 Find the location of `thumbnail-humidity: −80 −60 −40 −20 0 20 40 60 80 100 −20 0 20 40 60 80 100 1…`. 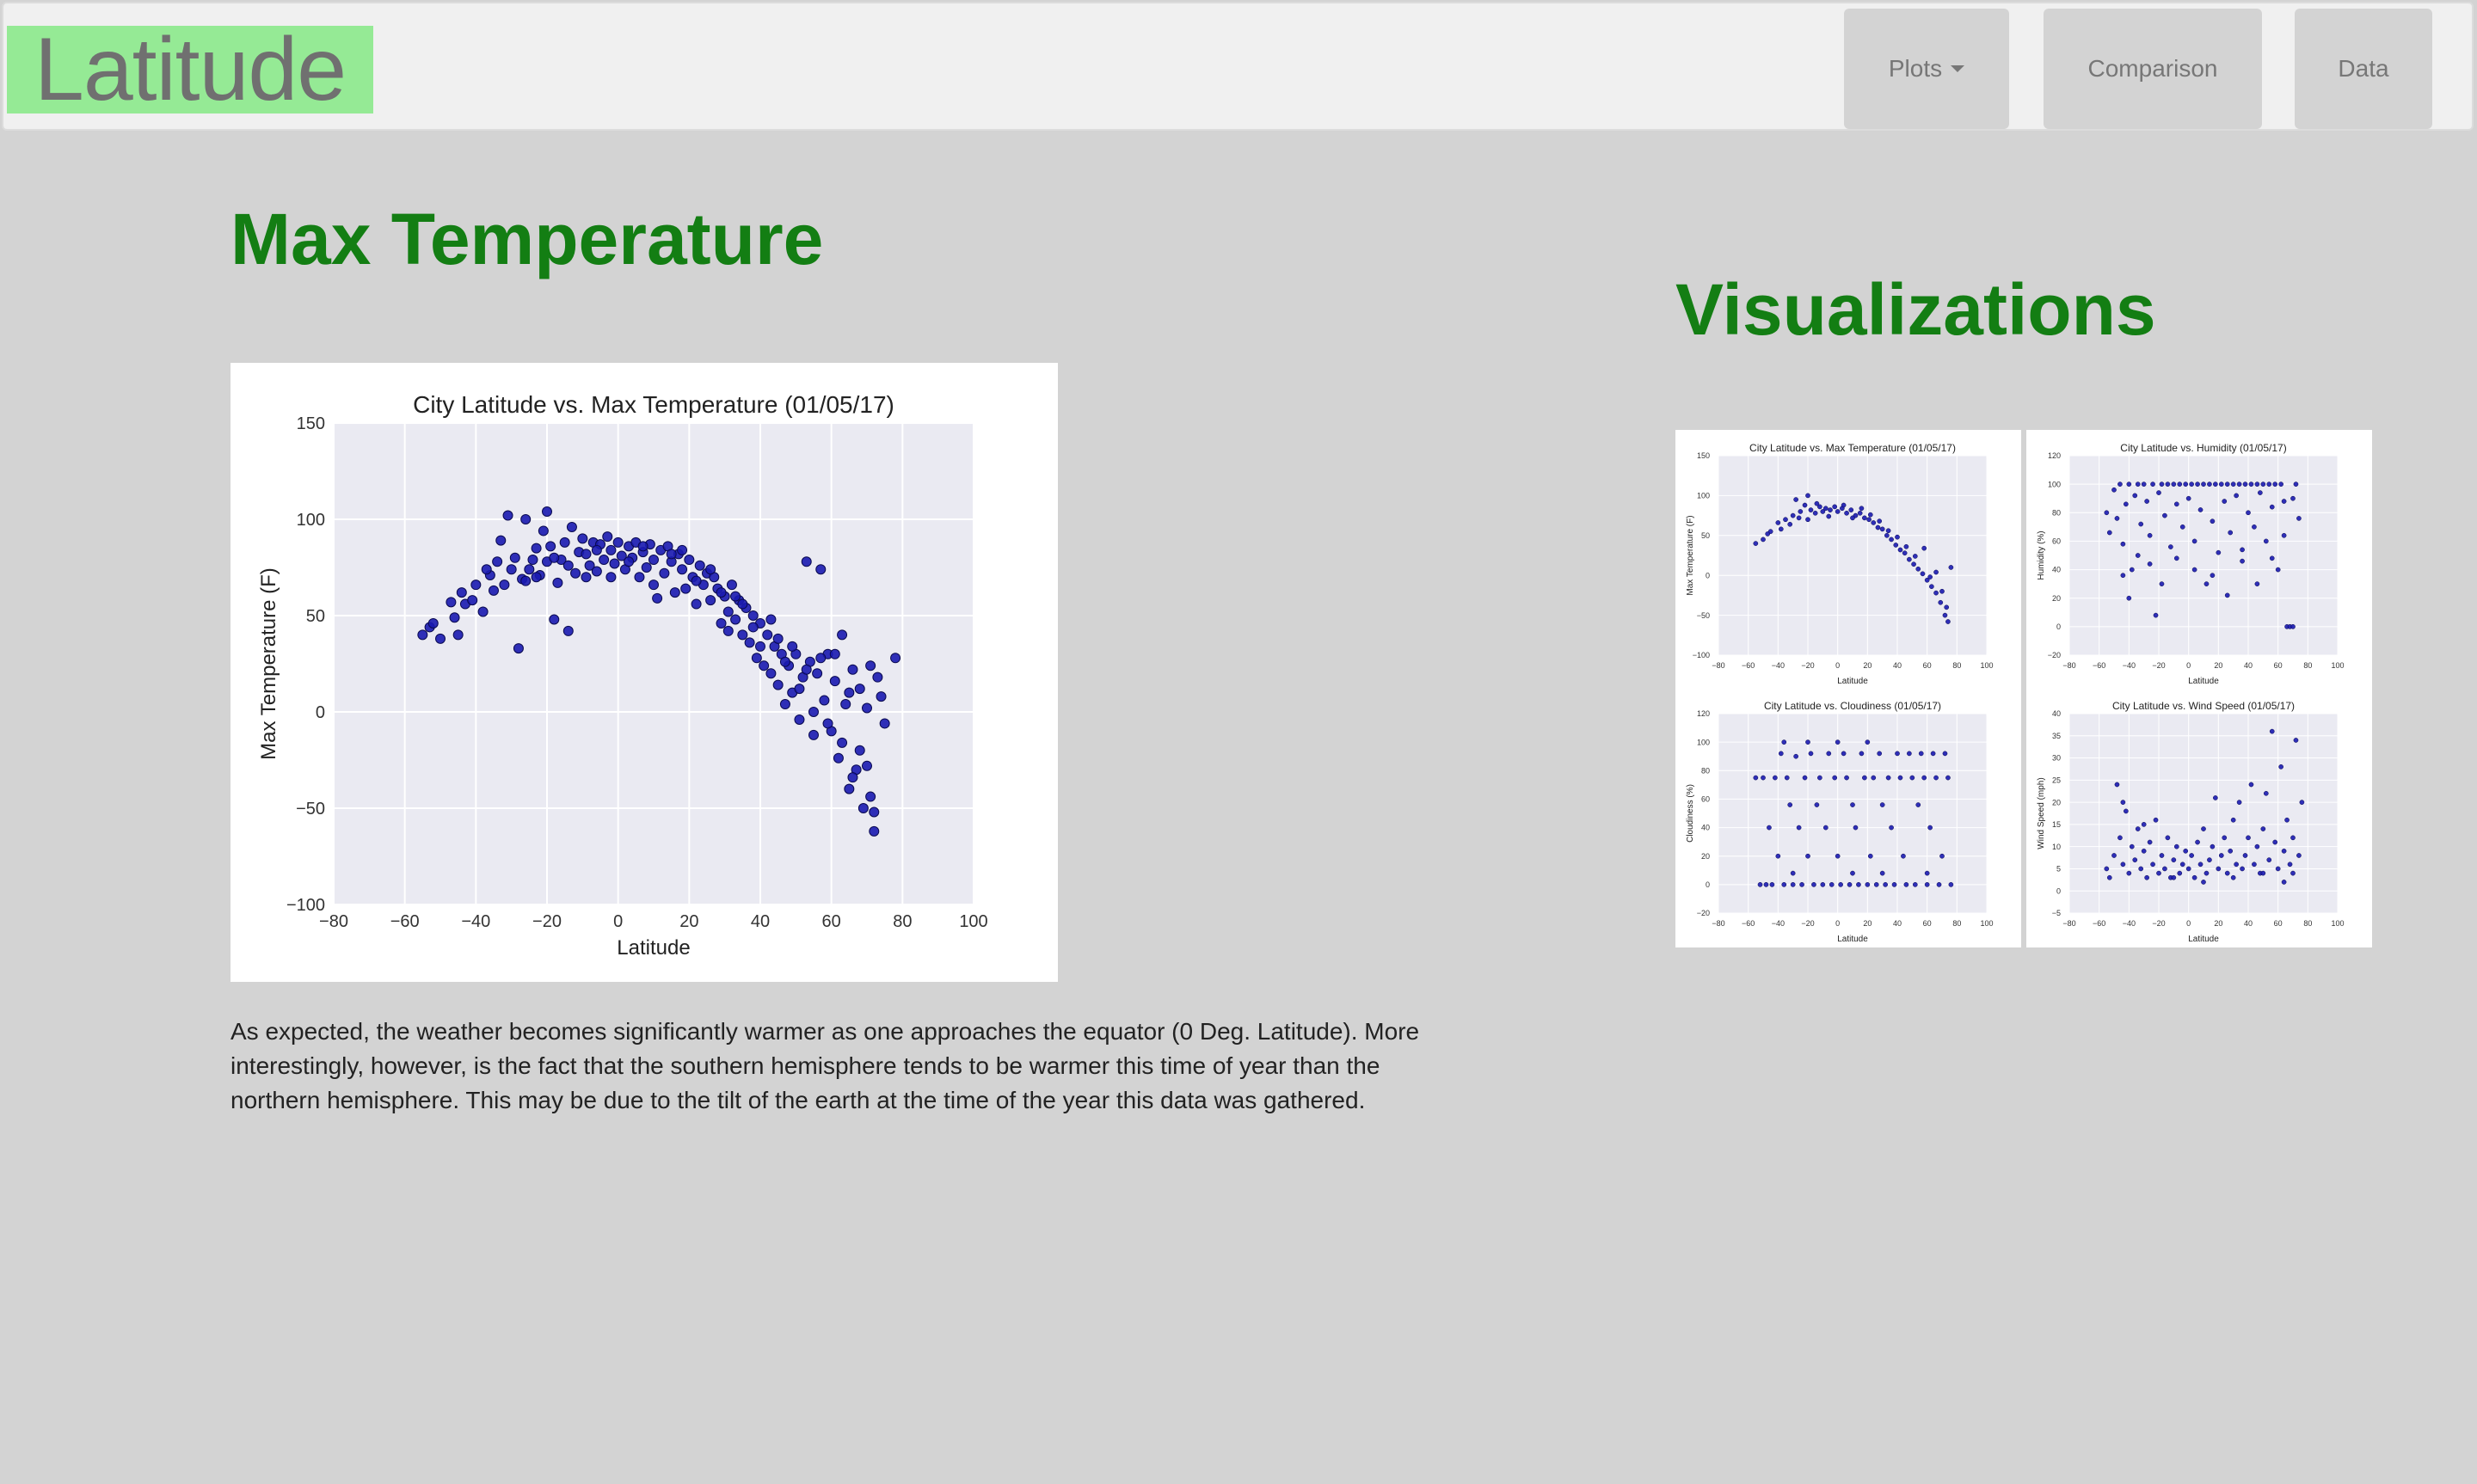

thumbnail-humidity: −80 −60 −40 −20 0 20 40 60 80 100 −20 0 20 40 60 80 100 1… is located at coordinates (2199, 559).